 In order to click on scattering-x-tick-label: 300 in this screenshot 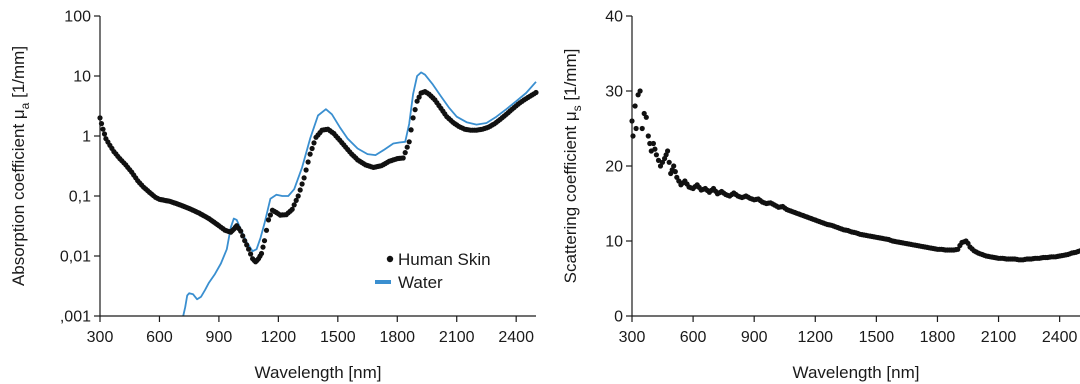, I will do `click(632, 337)`.